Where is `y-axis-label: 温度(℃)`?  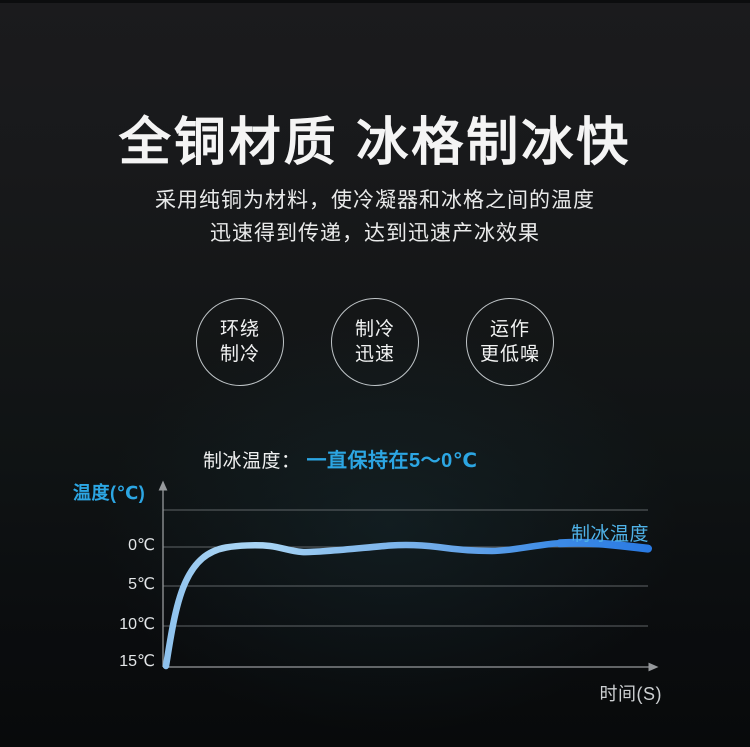
y-axis-label: 温度(℃) is located at coordinates (109, 493).